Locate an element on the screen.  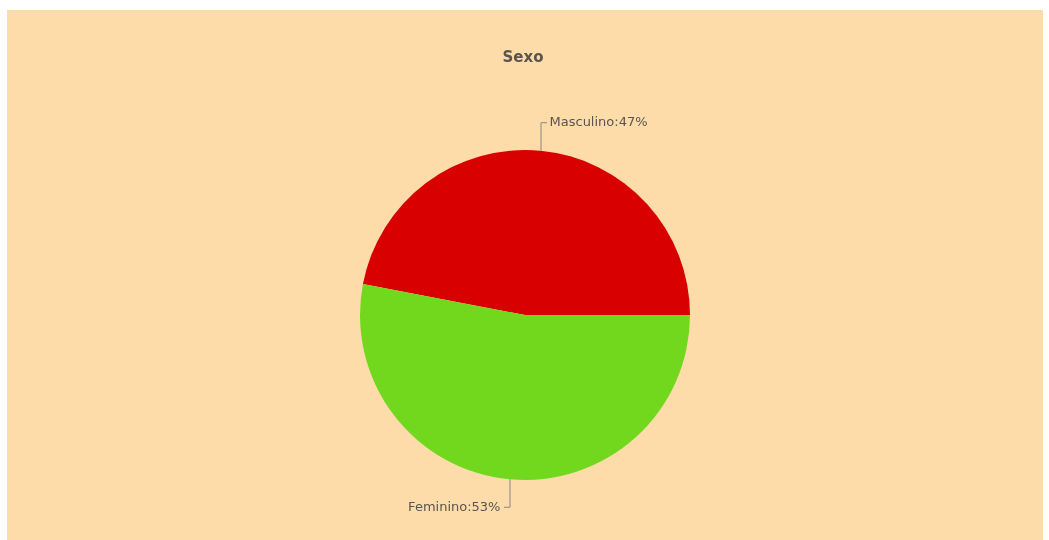
slice-label: Masculino:47% is located at coordinates (598, 122).